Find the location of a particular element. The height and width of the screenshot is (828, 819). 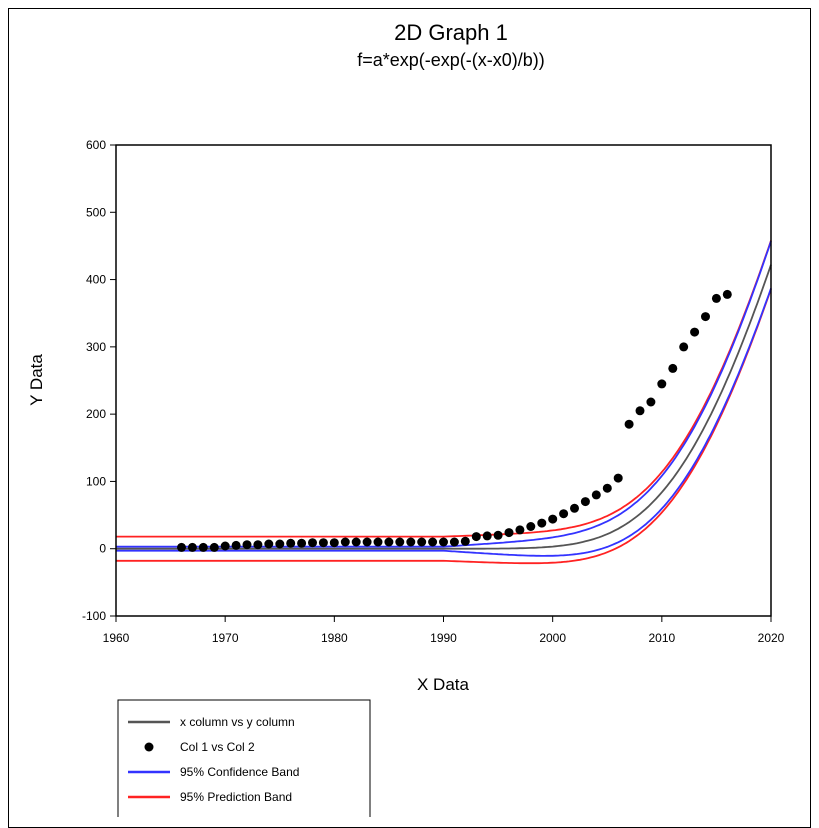

x-tick-label: 2000 is located at coordinates (552, 638).